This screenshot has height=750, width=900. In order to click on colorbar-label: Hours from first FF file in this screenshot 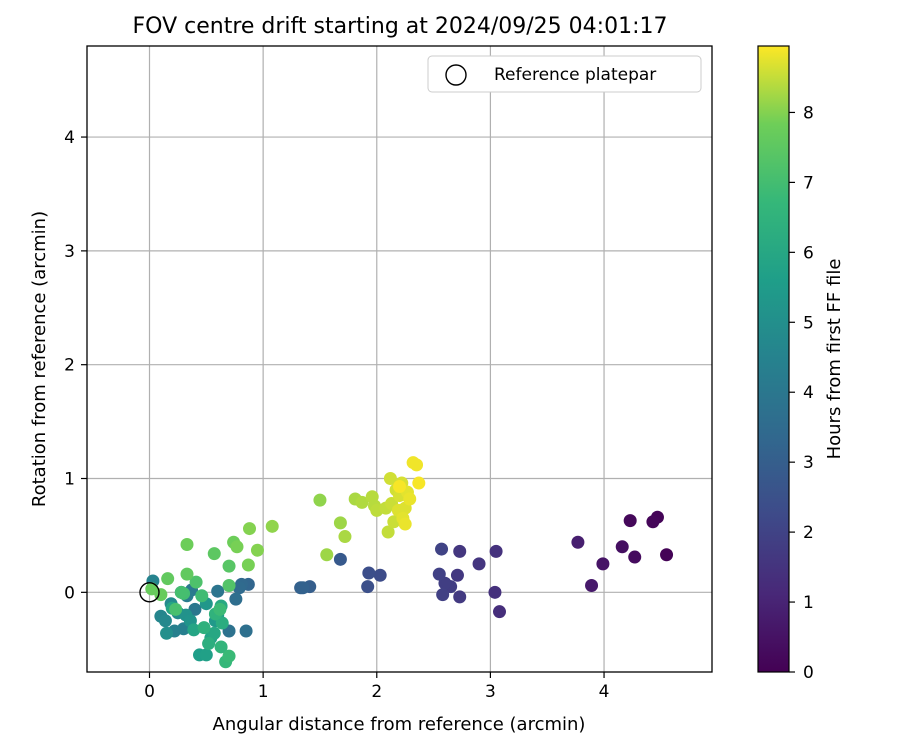, I will do `click(834, 359)`.